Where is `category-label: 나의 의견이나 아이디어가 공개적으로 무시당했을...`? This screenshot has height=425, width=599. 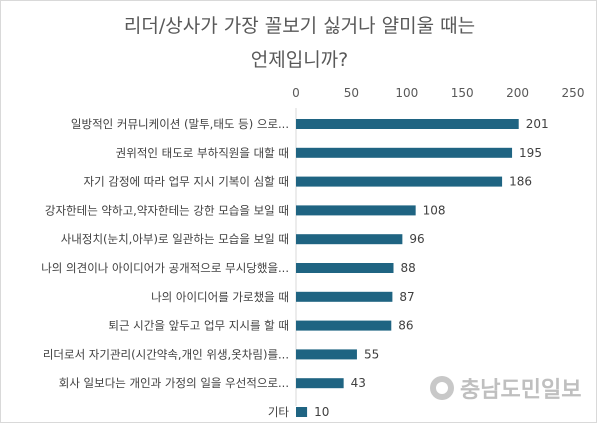
category-label: 나의 의견이나 아이디어가 공개적으로 무시당했을... is located at coordinates (165, 268).